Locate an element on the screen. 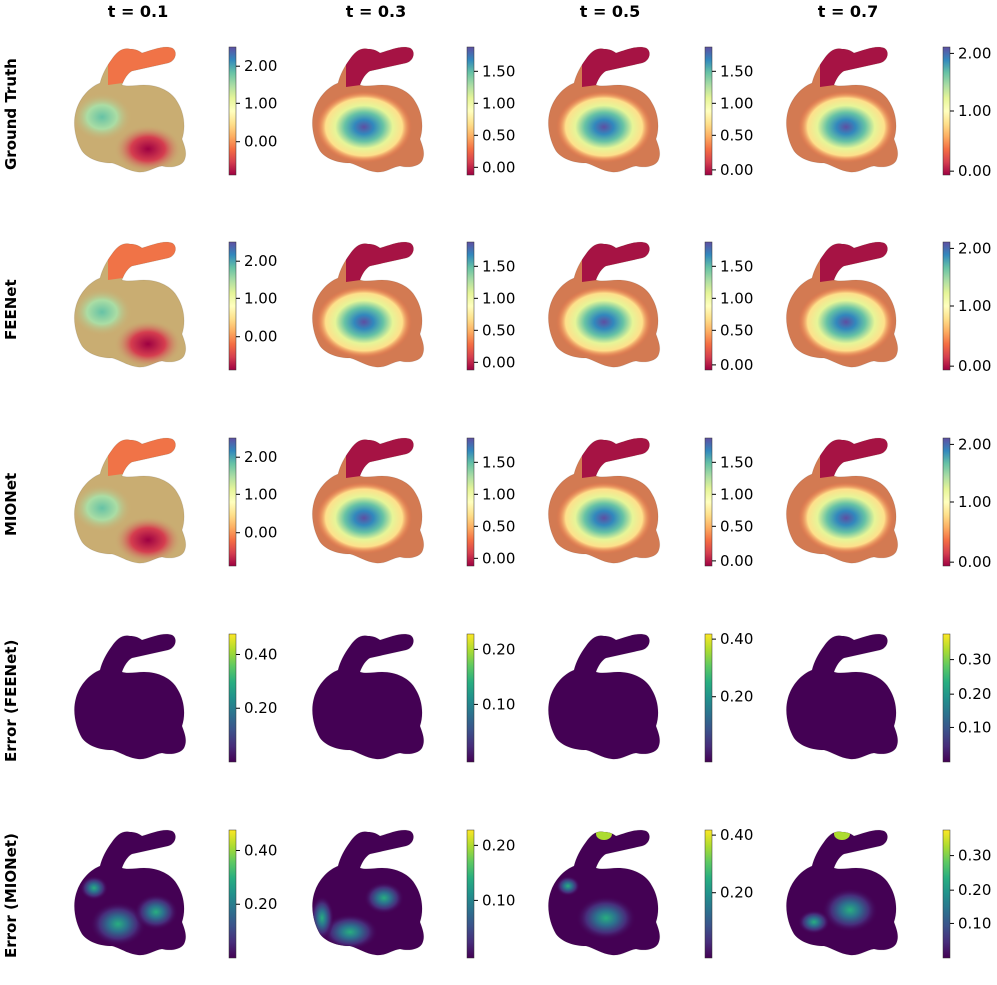  column-title-t01: t = 0.1 is located at coordinates (138, 11).